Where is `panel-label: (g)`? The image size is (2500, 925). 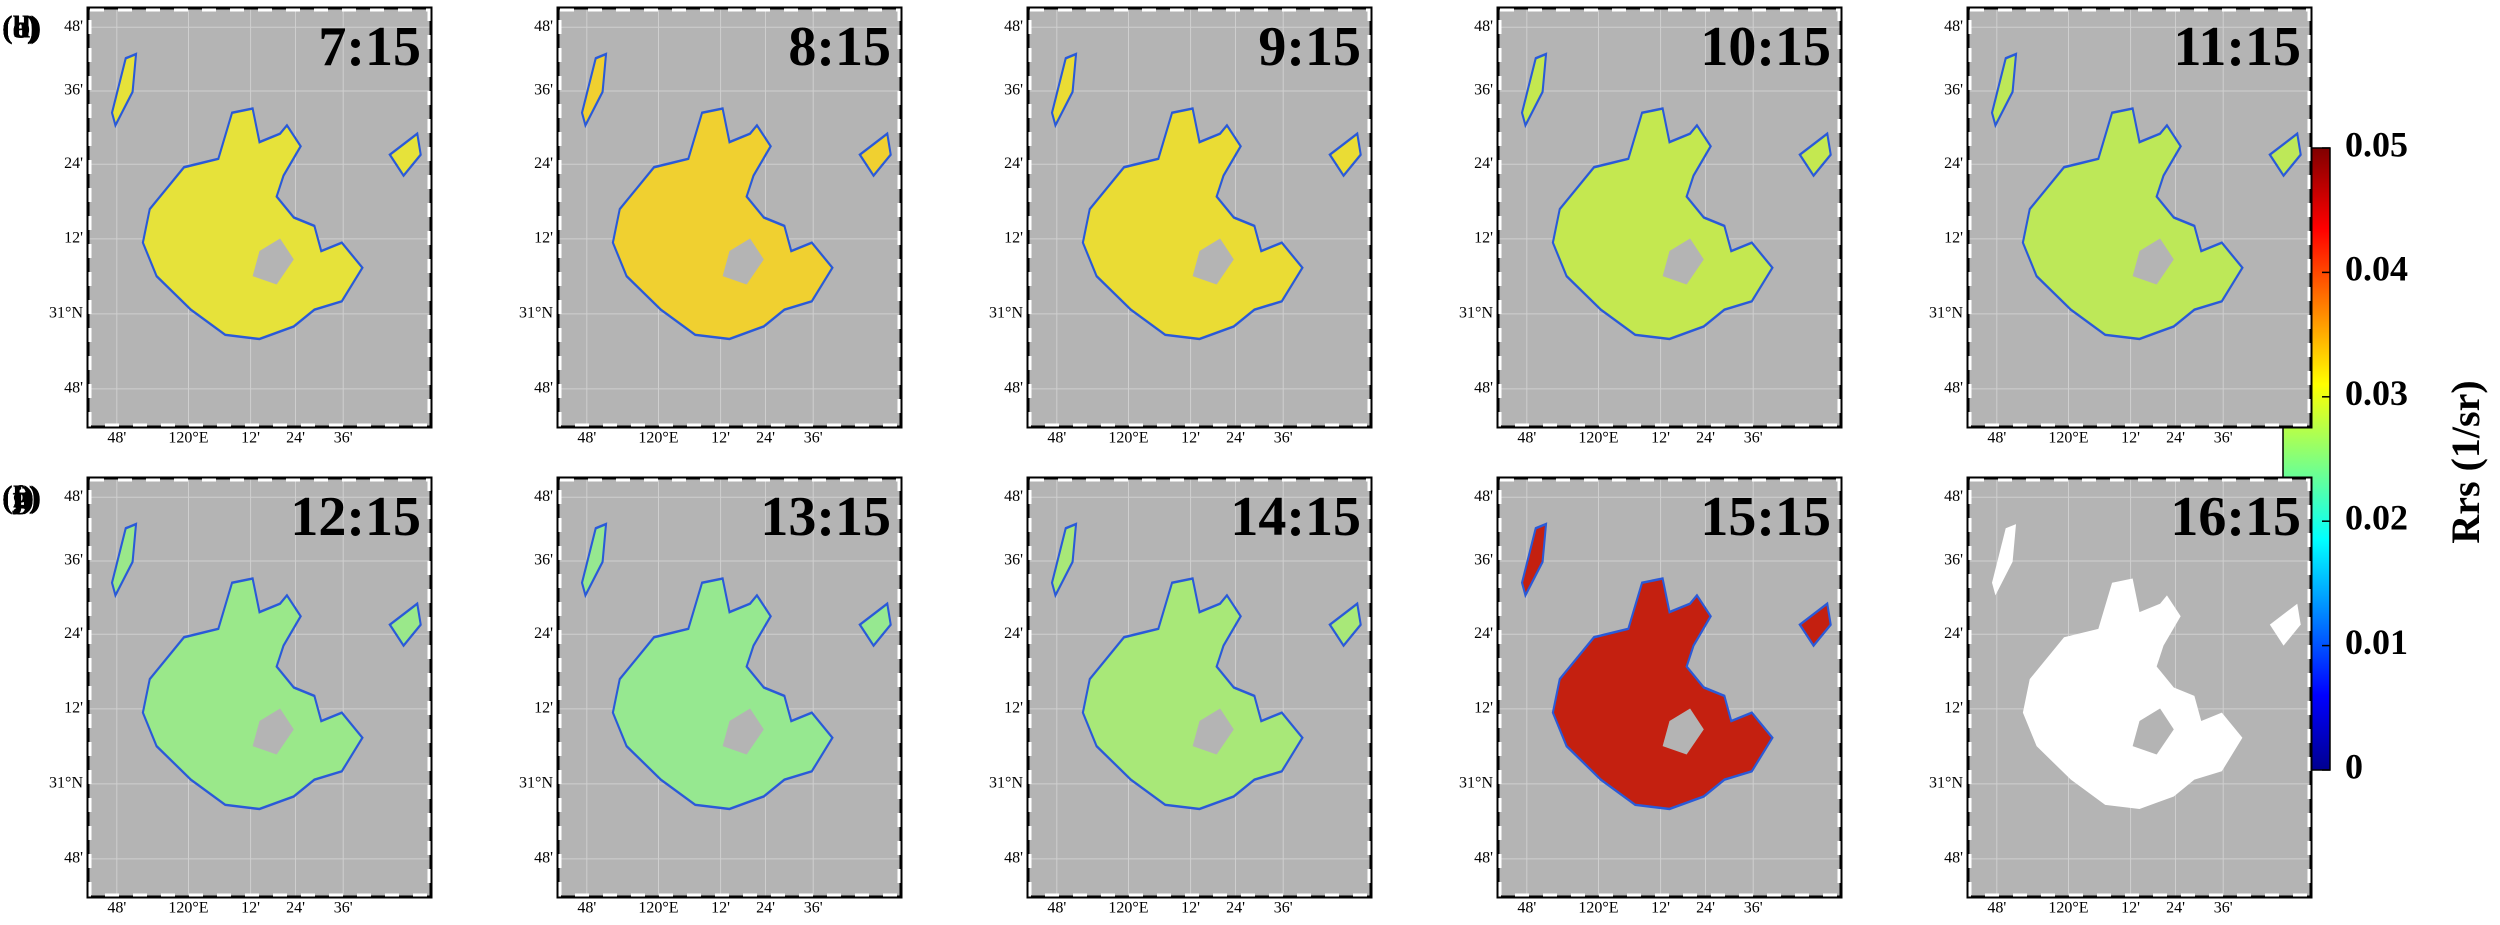
panel-label: (g) is located at coordinates (20, 496).